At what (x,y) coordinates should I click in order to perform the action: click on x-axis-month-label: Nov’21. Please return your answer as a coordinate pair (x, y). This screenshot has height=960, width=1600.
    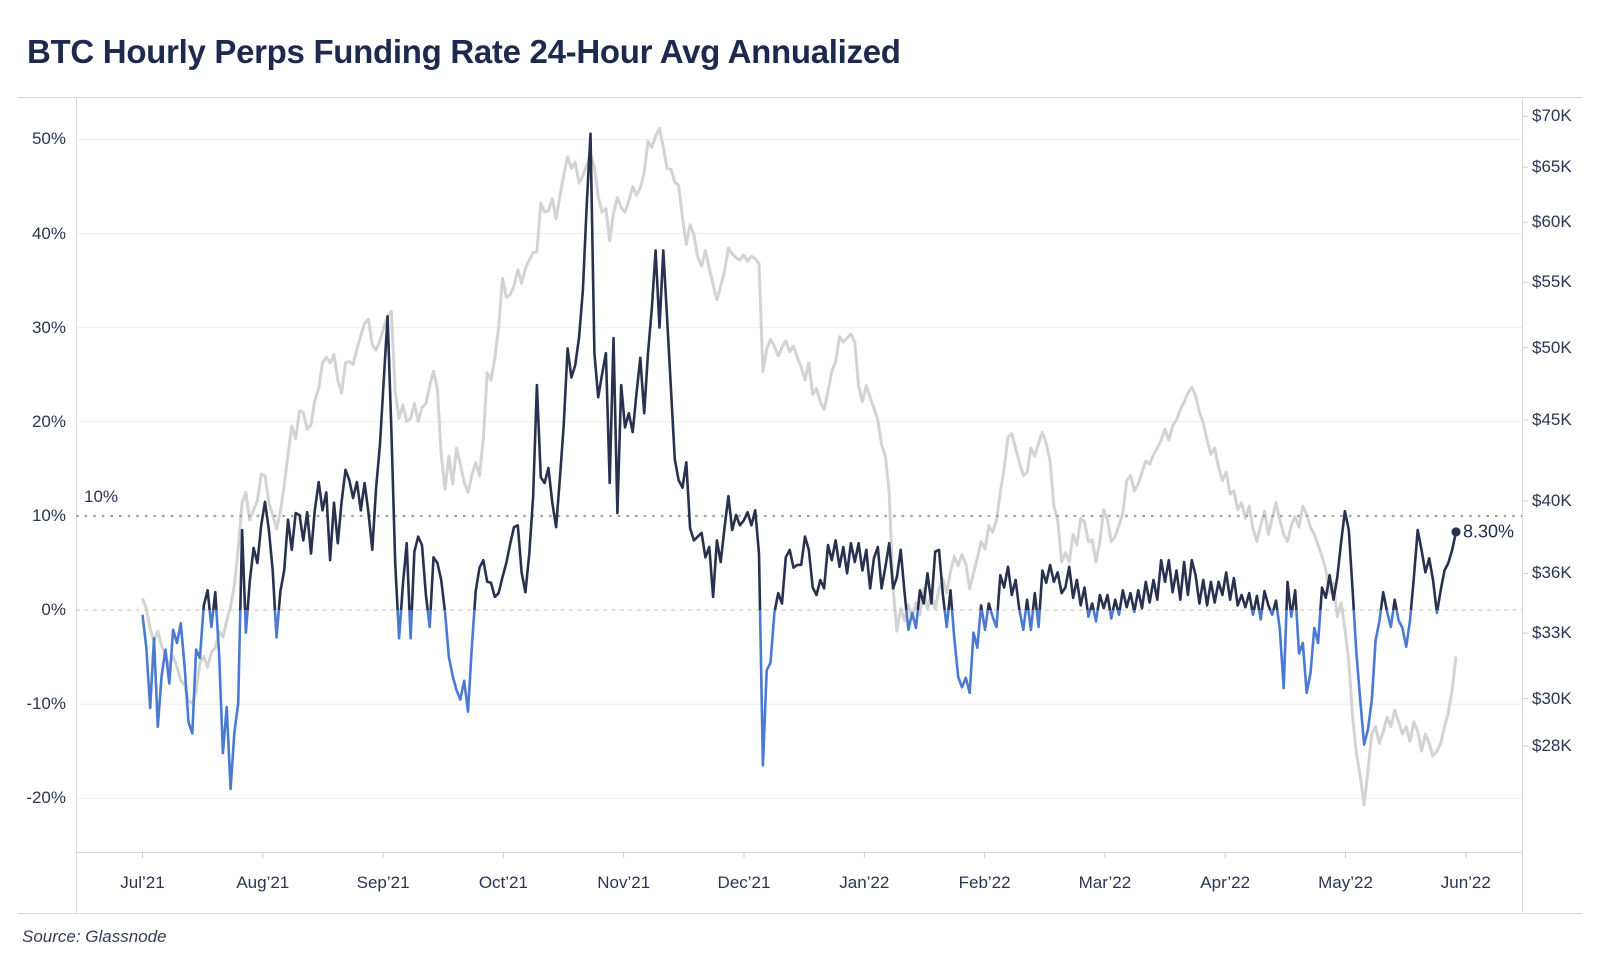
    Looking at the image, I should click on (624, 882).